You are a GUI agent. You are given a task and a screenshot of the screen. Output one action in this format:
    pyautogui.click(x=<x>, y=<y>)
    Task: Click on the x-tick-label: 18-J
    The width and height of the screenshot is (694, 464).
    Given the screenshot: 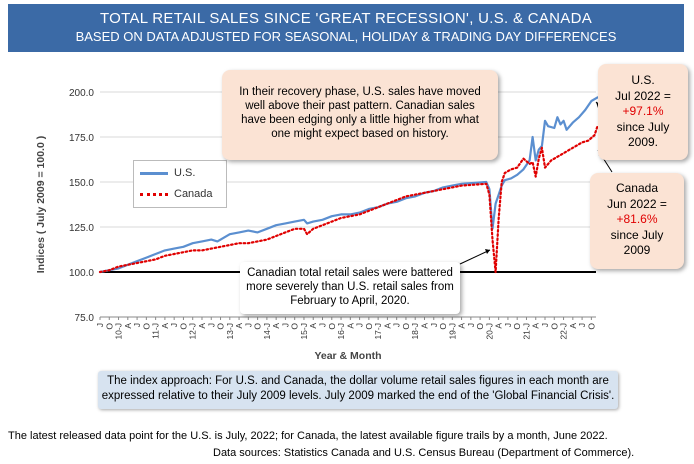 What is the action you would take?
    pyautogui.click(x=415, y=331)
    